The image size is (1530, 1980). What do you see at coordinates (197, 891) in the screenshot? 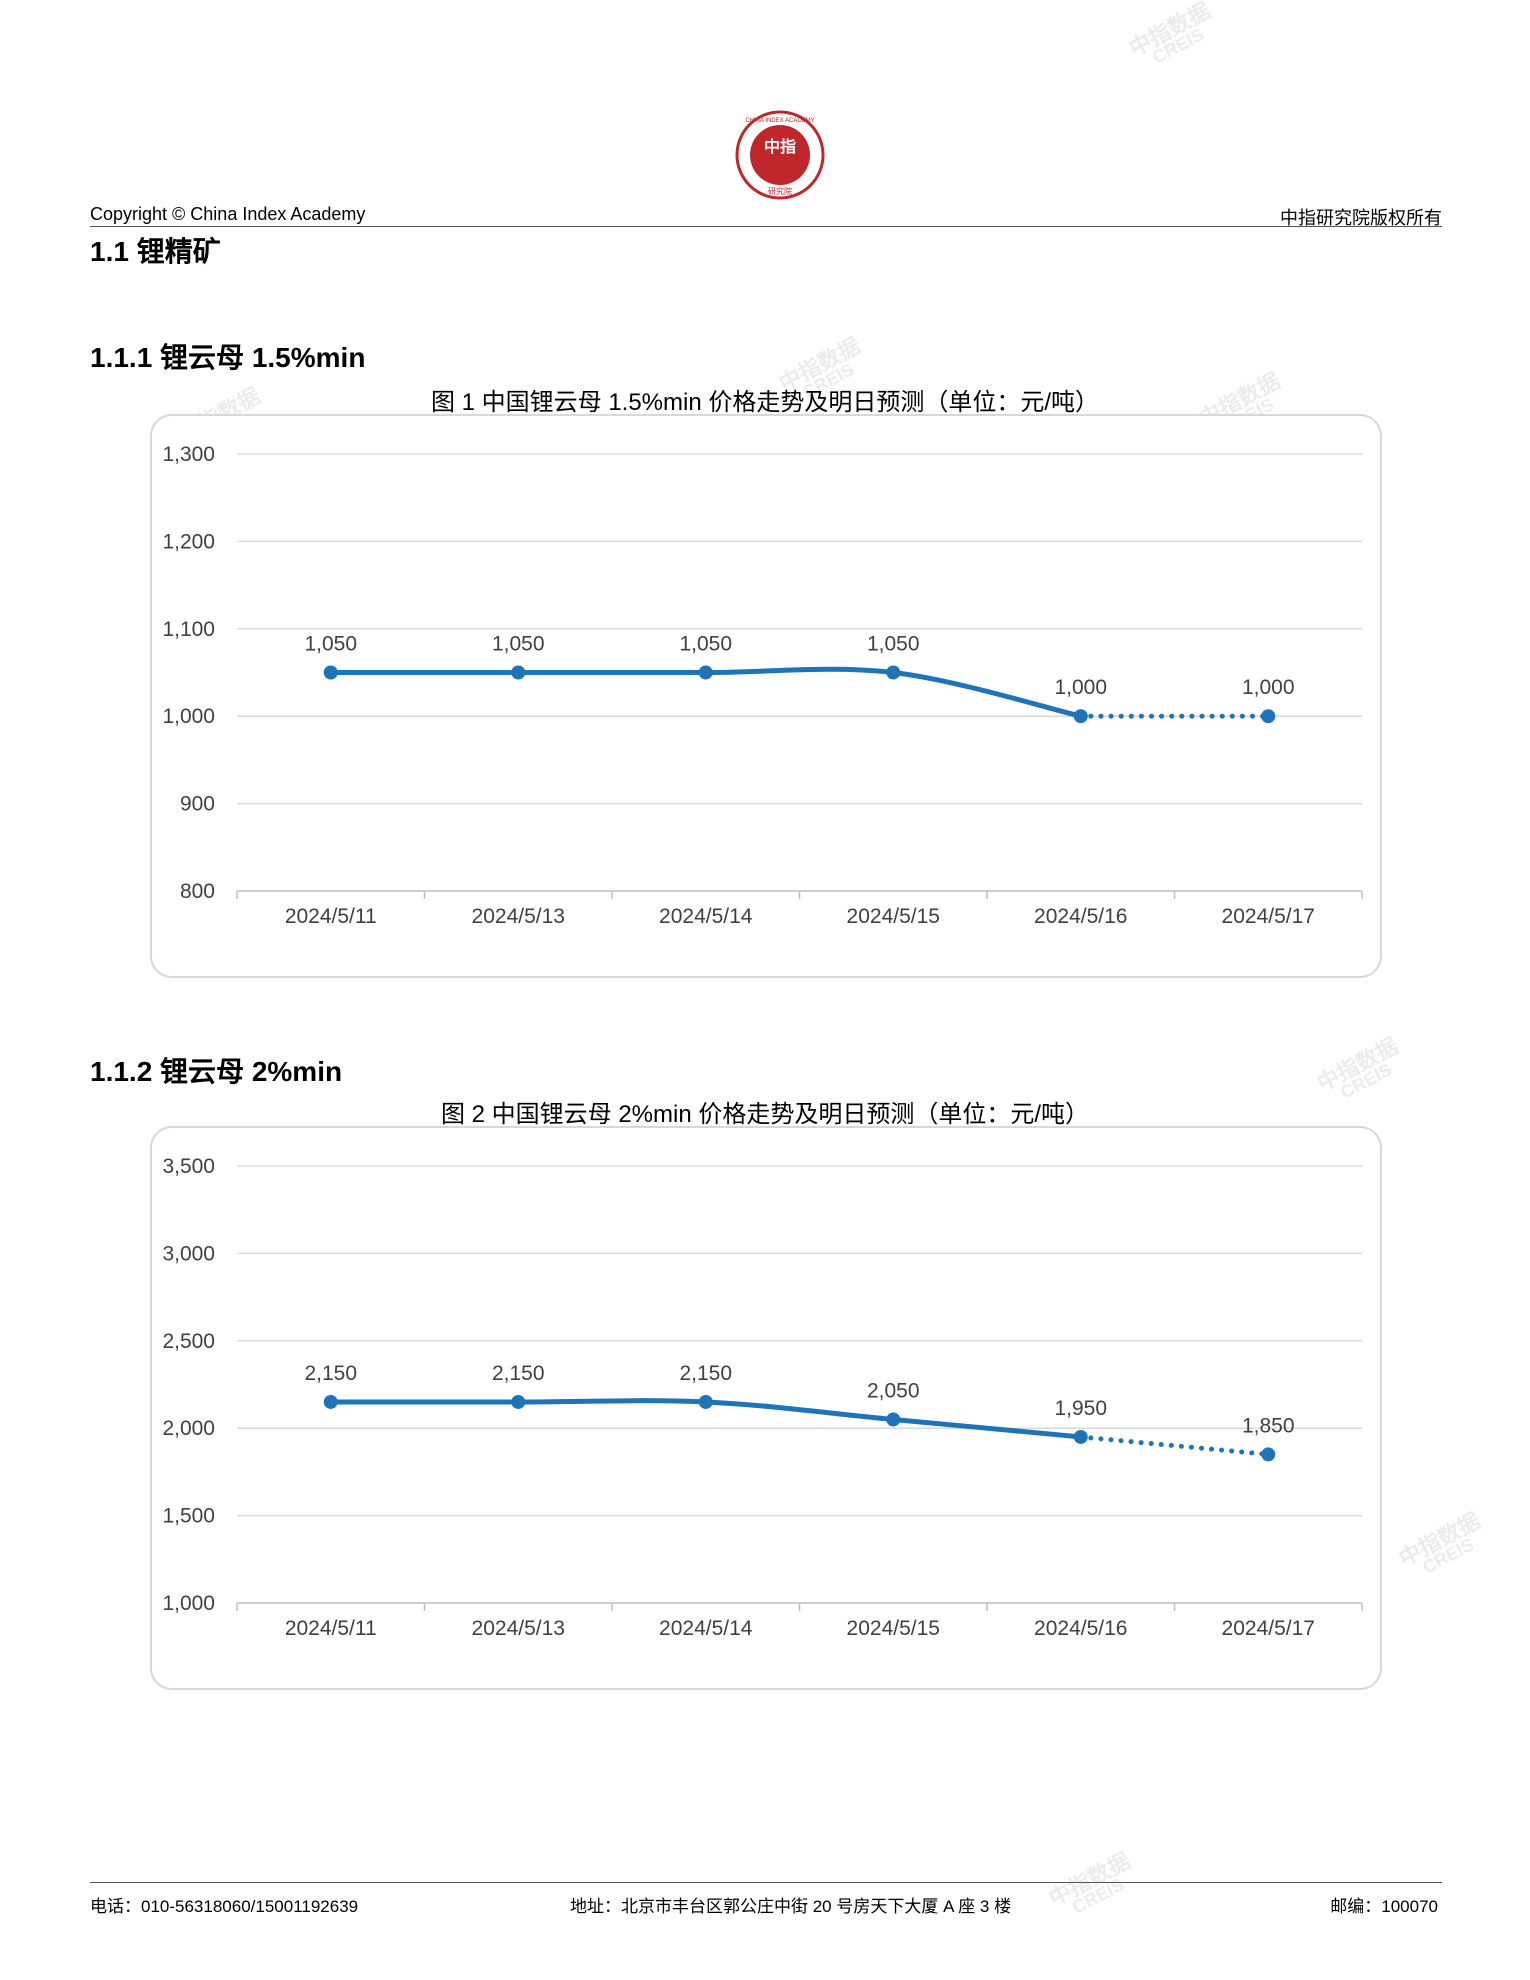
I see `y-tick-label: 800` at bounding box center [197, 891].